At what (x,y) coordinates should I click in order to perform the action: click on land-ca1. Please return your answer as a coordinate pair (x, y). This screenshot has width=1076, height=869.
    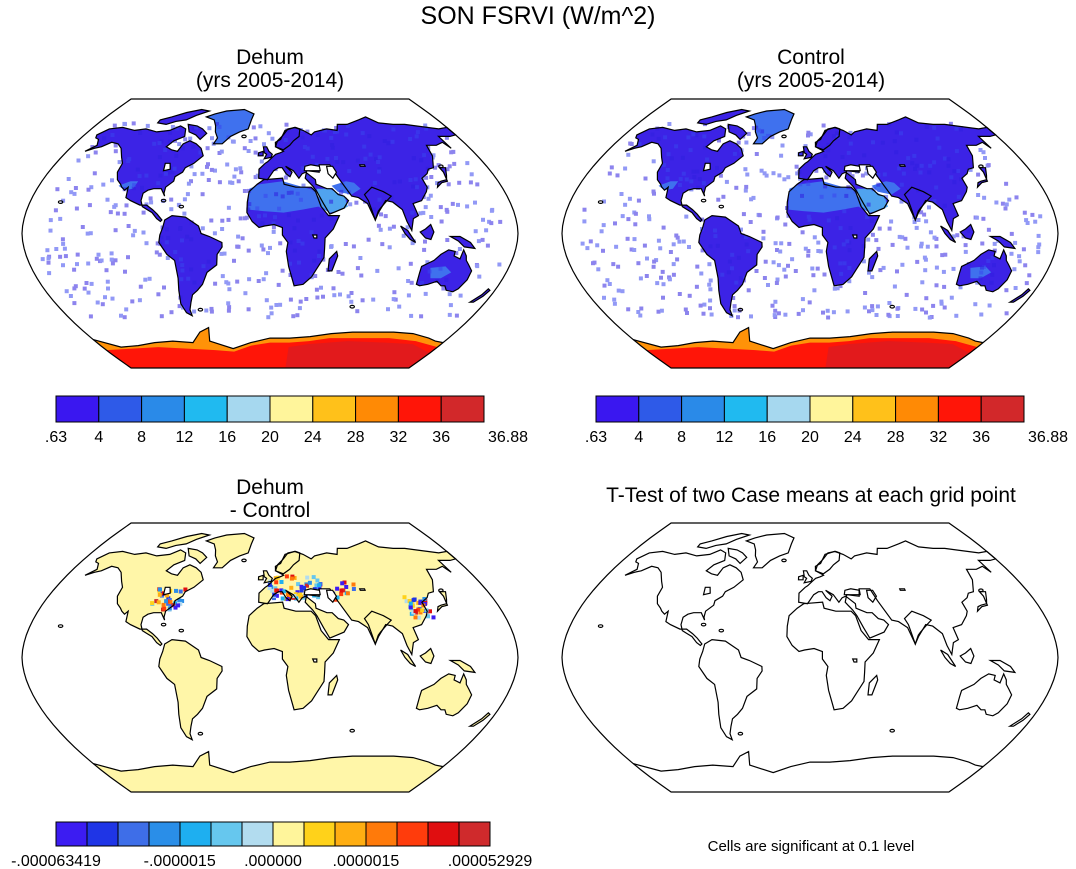
    Looking at the image, I should click on (197, 556).